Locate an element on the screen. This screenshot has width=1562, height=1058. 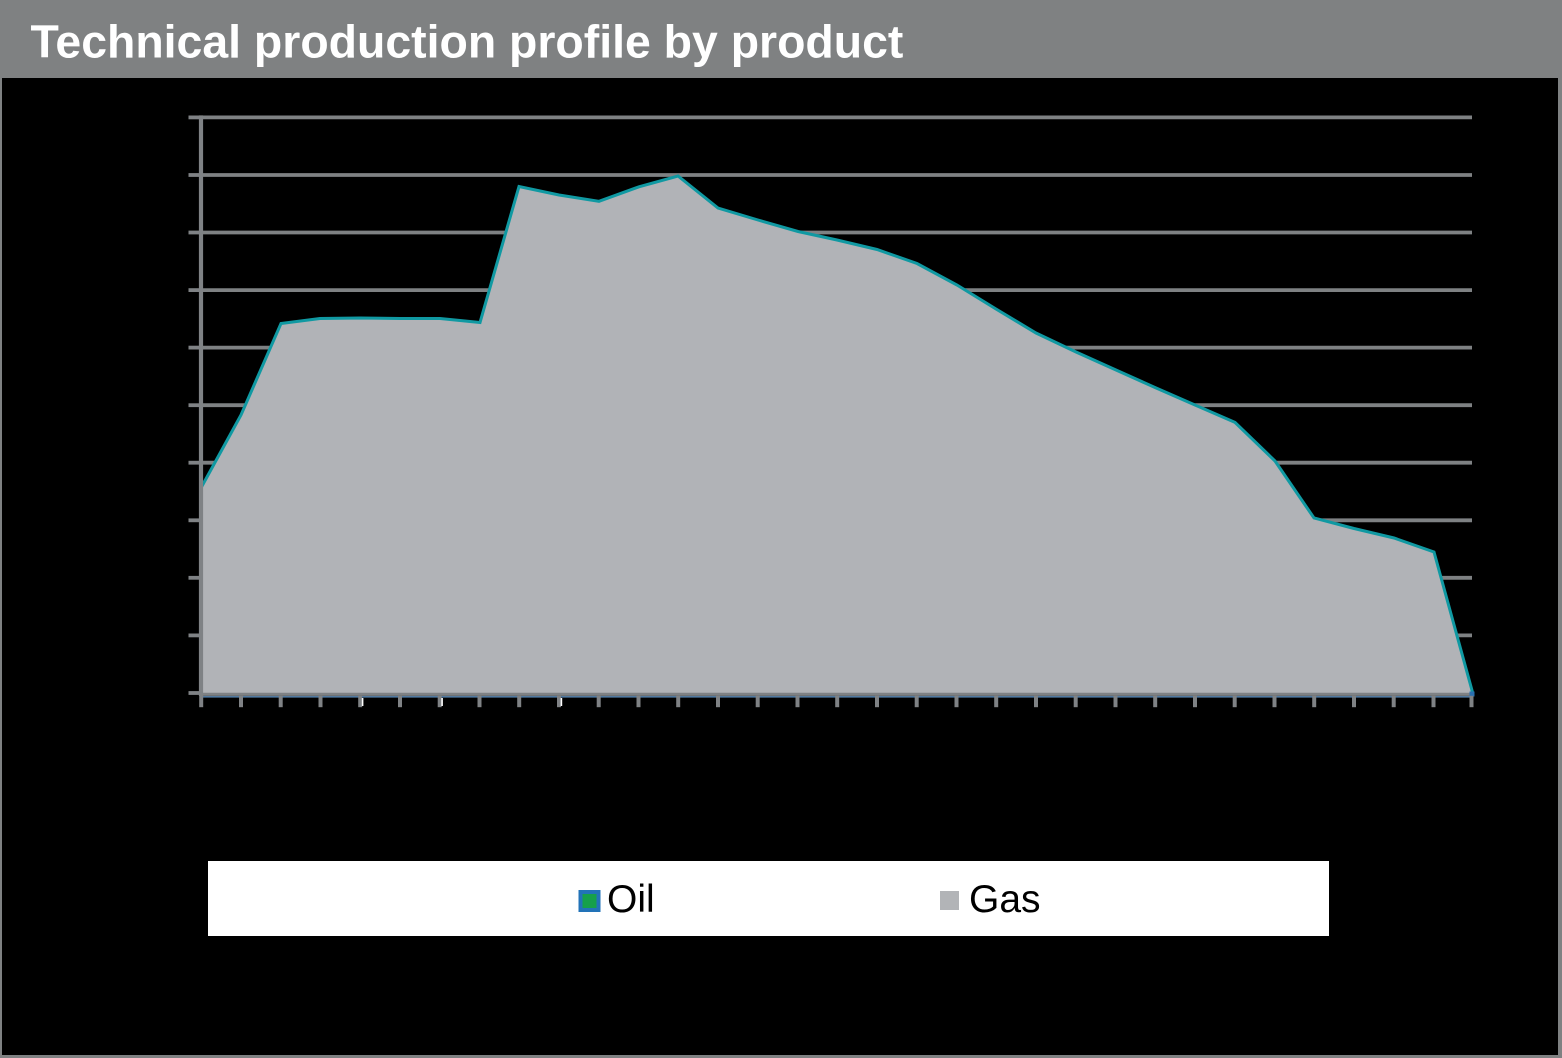
svg-text: Oil is located at coordinates (631, 899).